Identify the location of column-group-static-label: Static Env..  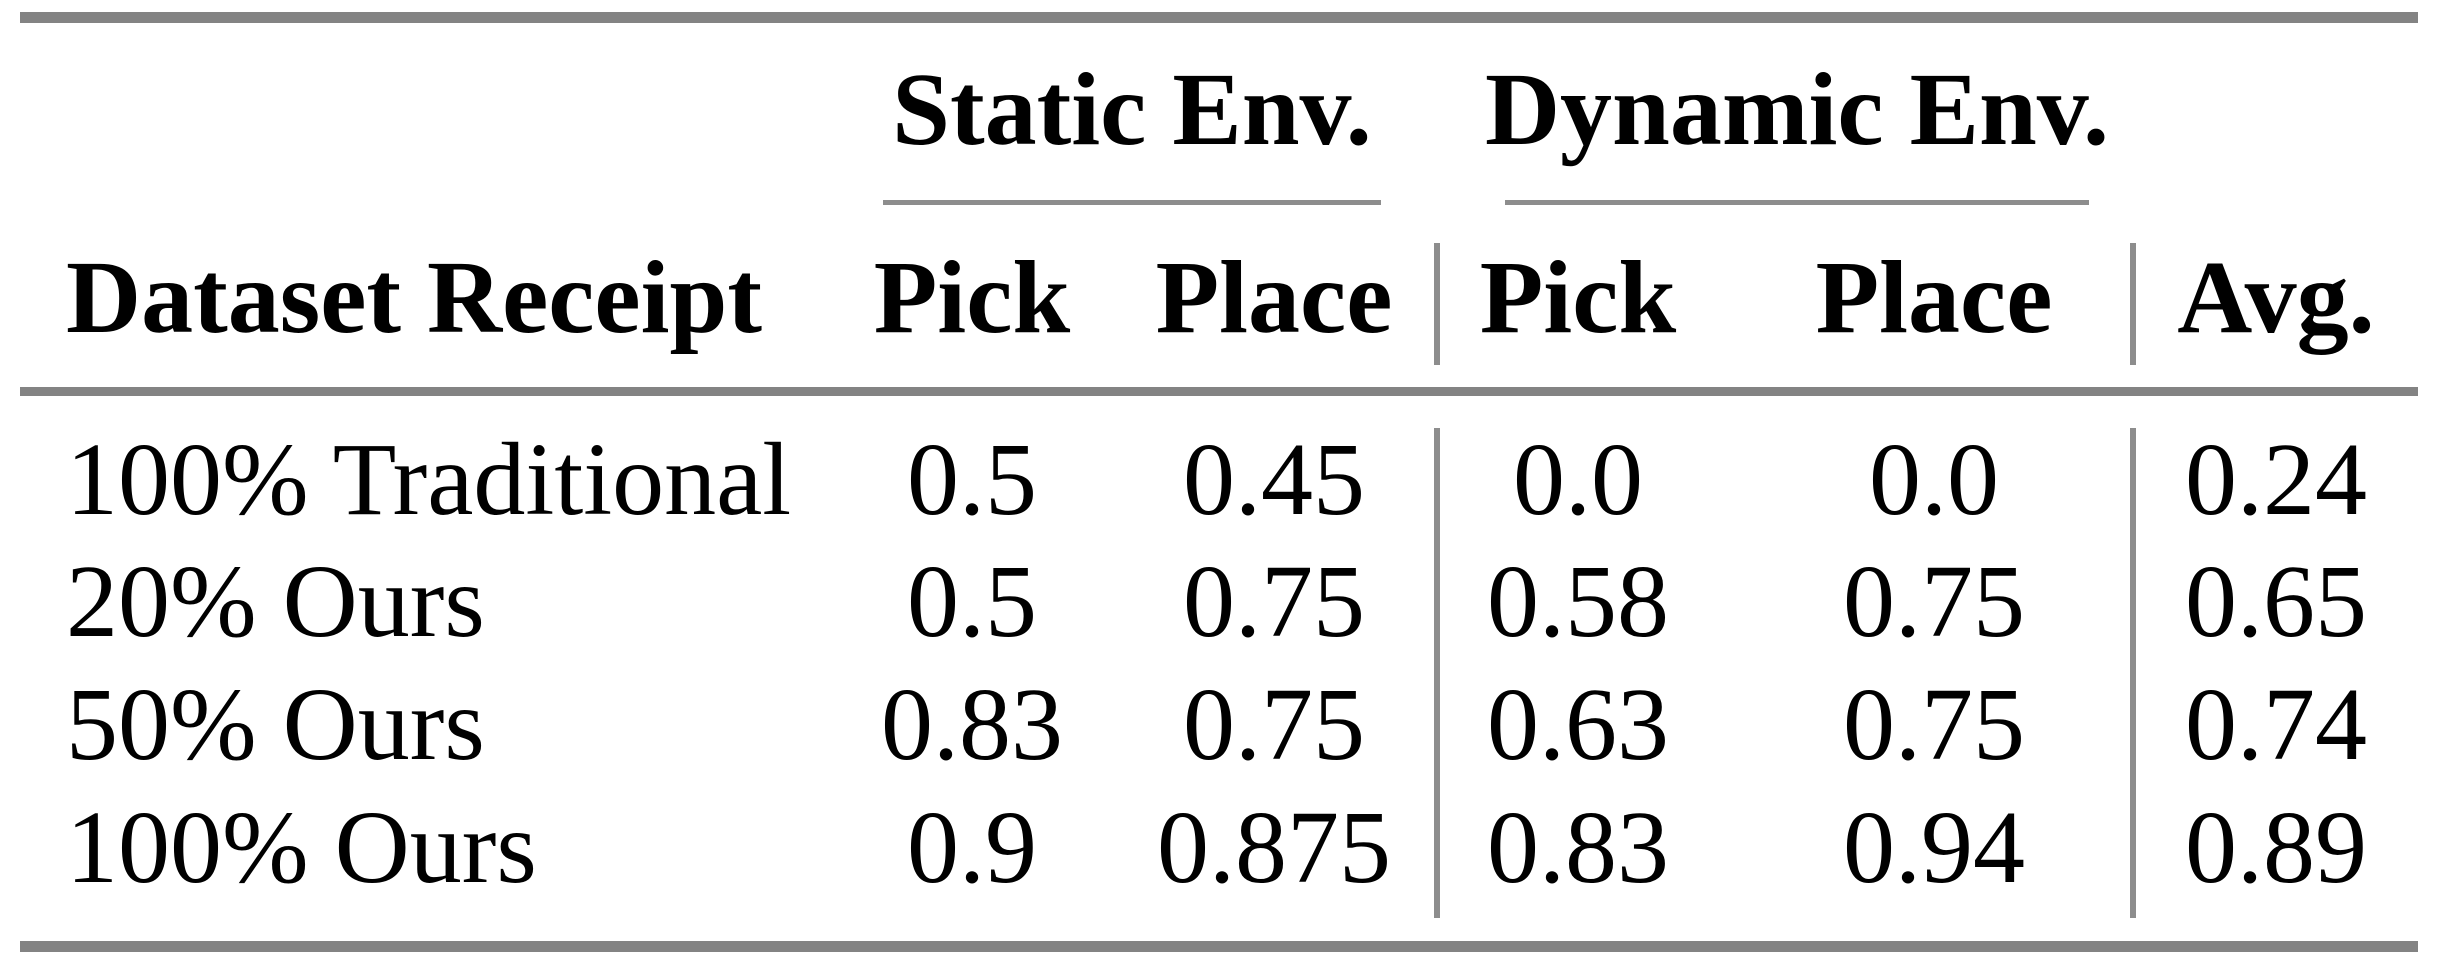
(1132, 109).